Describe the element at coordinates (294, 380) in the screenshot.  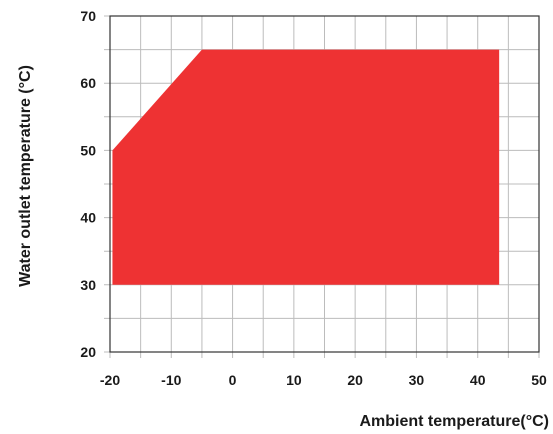
I see `x-tick-label: 10` at that location.